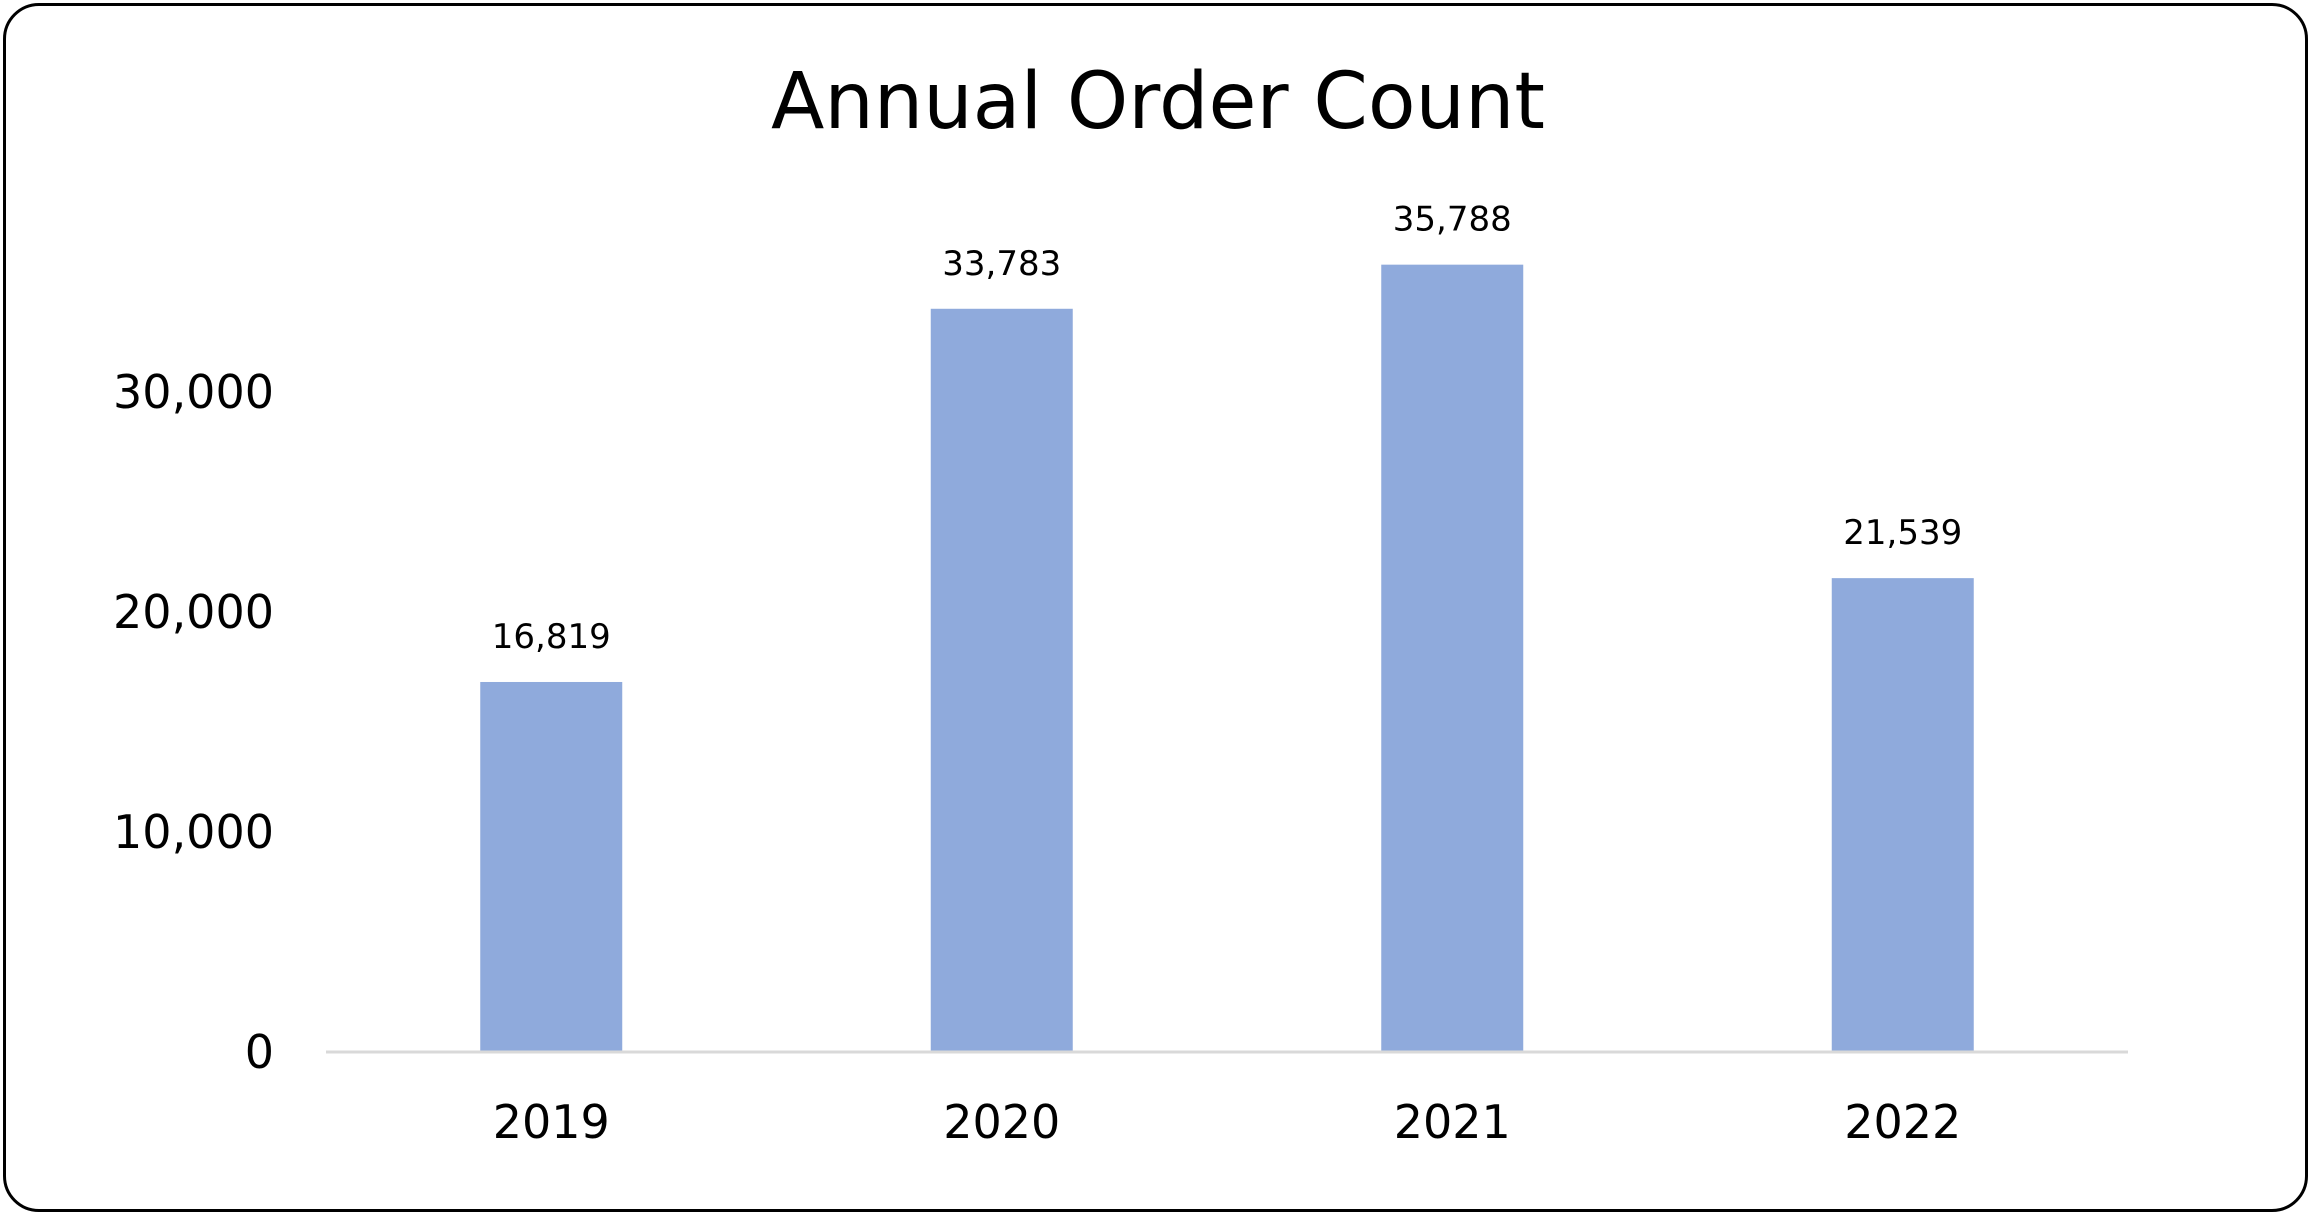  Describe the element at coordinates (259, 1052) in the screenshot. I see `y-tick-label: 0` at that location.